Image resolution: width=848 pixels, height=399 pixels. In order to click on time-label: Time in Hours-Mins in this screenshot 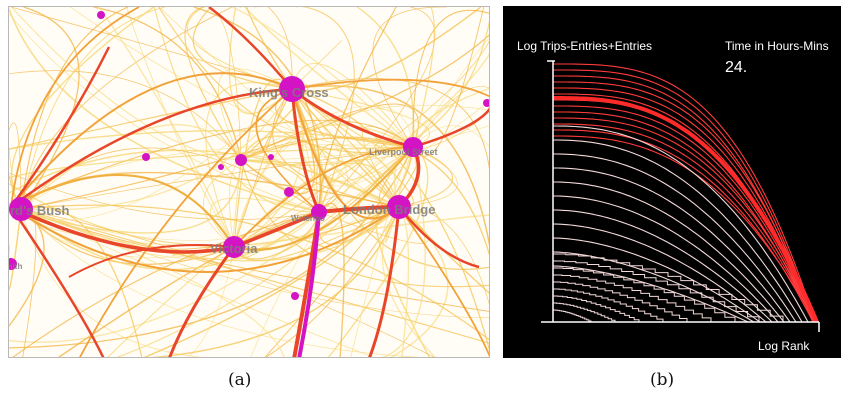, I will do `click(777, 46)`.